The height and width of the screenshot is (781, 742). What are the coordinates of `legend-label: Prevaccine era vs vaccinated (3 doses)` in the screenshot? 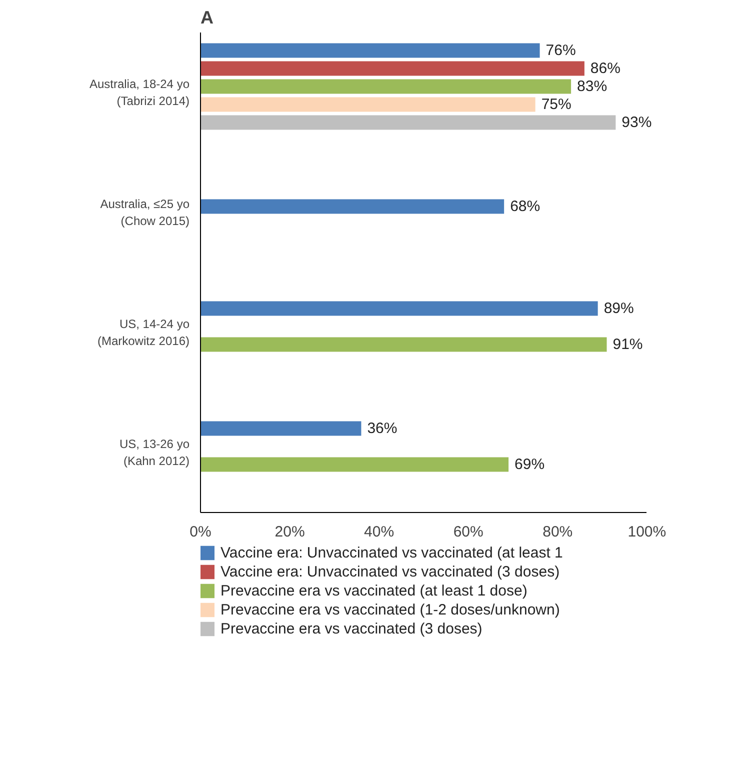 It's located at (351, 629).